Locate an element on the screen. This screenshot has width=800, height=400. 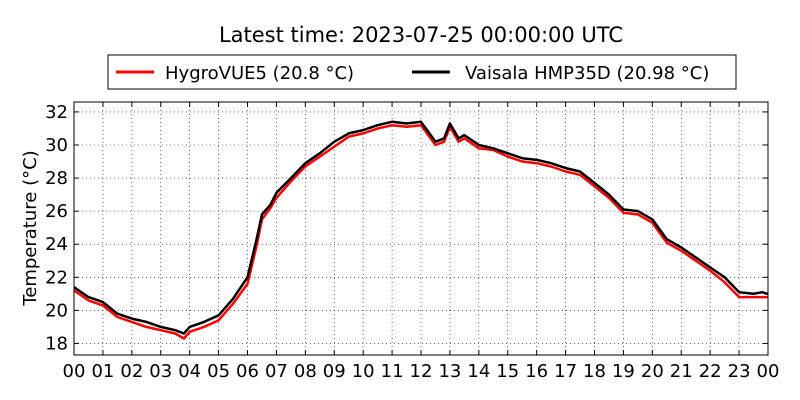
y-tick-label: 32 is located at coordinates (56, 112).